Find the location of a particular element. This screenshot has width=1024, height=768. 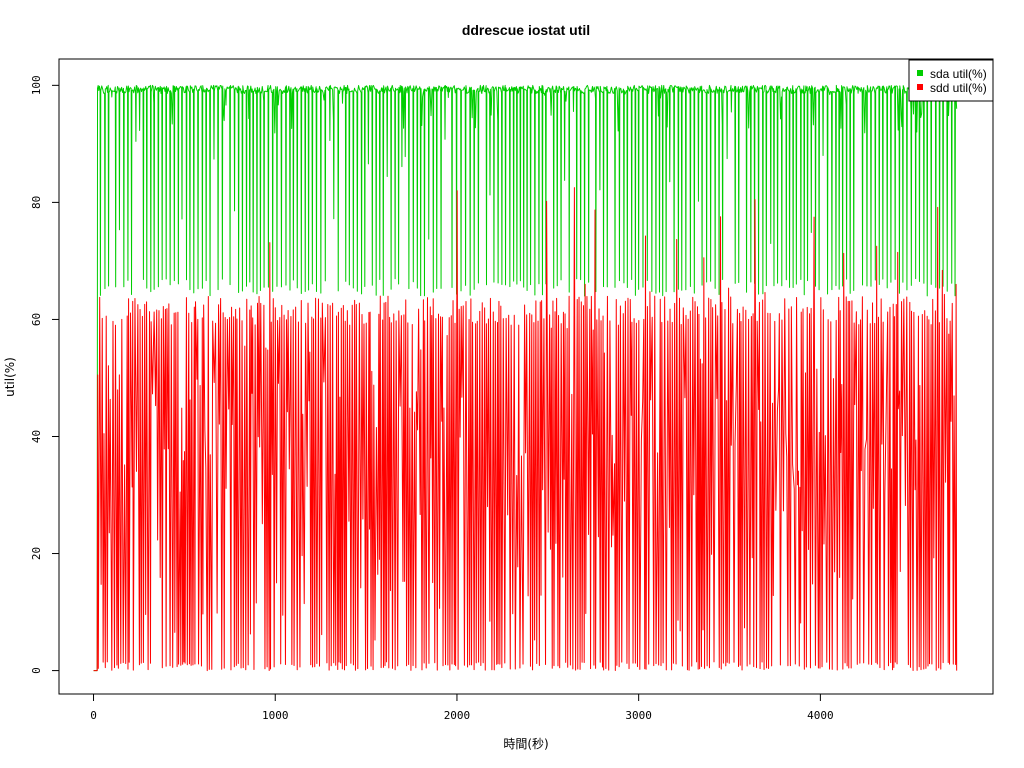

legend-label-sda: sda util(%) is located at coordinates (958, 74).